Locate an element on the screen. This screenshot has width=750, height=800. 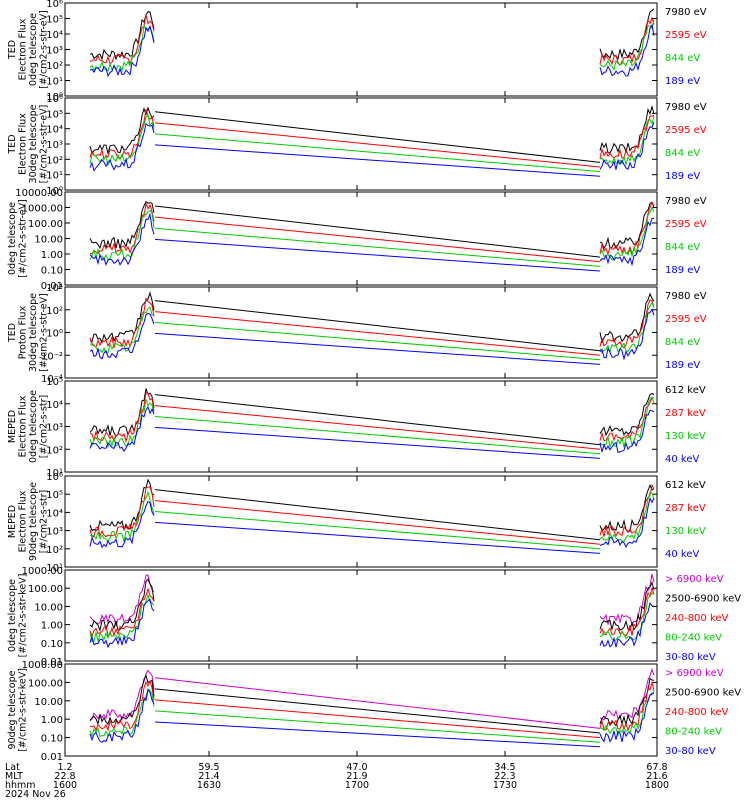
y-tick-label: 10000.00 is located at coordinates (39, 193).